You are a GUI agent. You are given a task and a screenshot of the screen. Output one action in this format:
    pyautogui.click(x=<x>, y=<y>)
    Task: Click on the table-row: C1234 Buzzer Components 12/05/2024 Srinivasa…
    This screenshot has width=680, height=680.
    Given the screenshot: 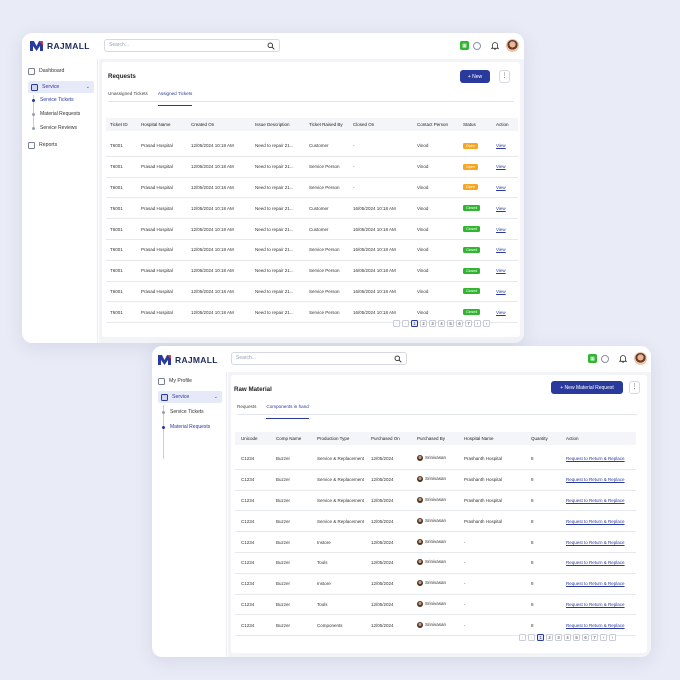 What is the action you would take?
    pyautogui.click(x=435, y=626)
    